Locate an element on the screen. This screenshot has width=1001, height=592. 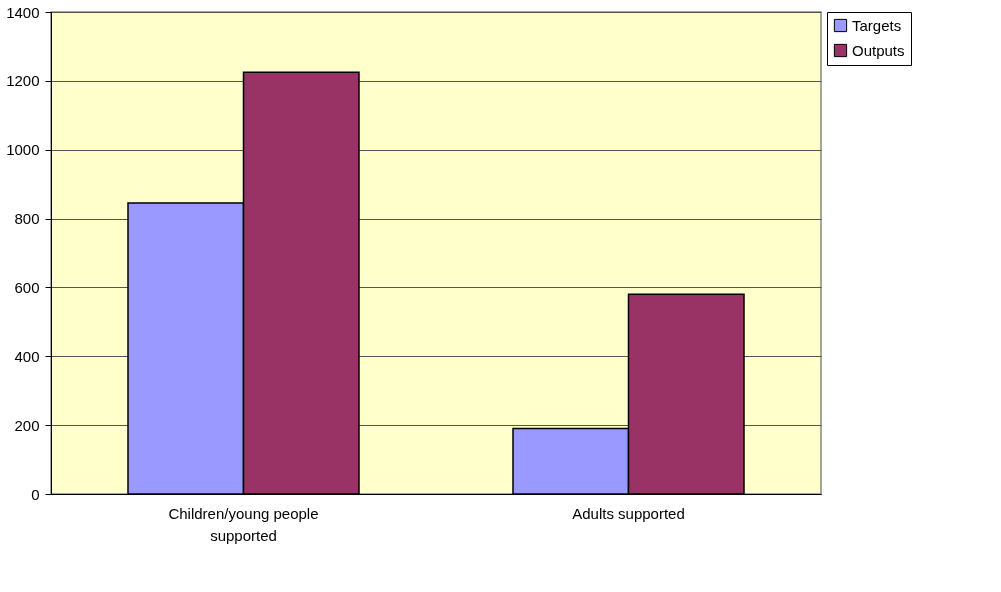
y-tick-label: 1000 is located at coordinates (23, 150).